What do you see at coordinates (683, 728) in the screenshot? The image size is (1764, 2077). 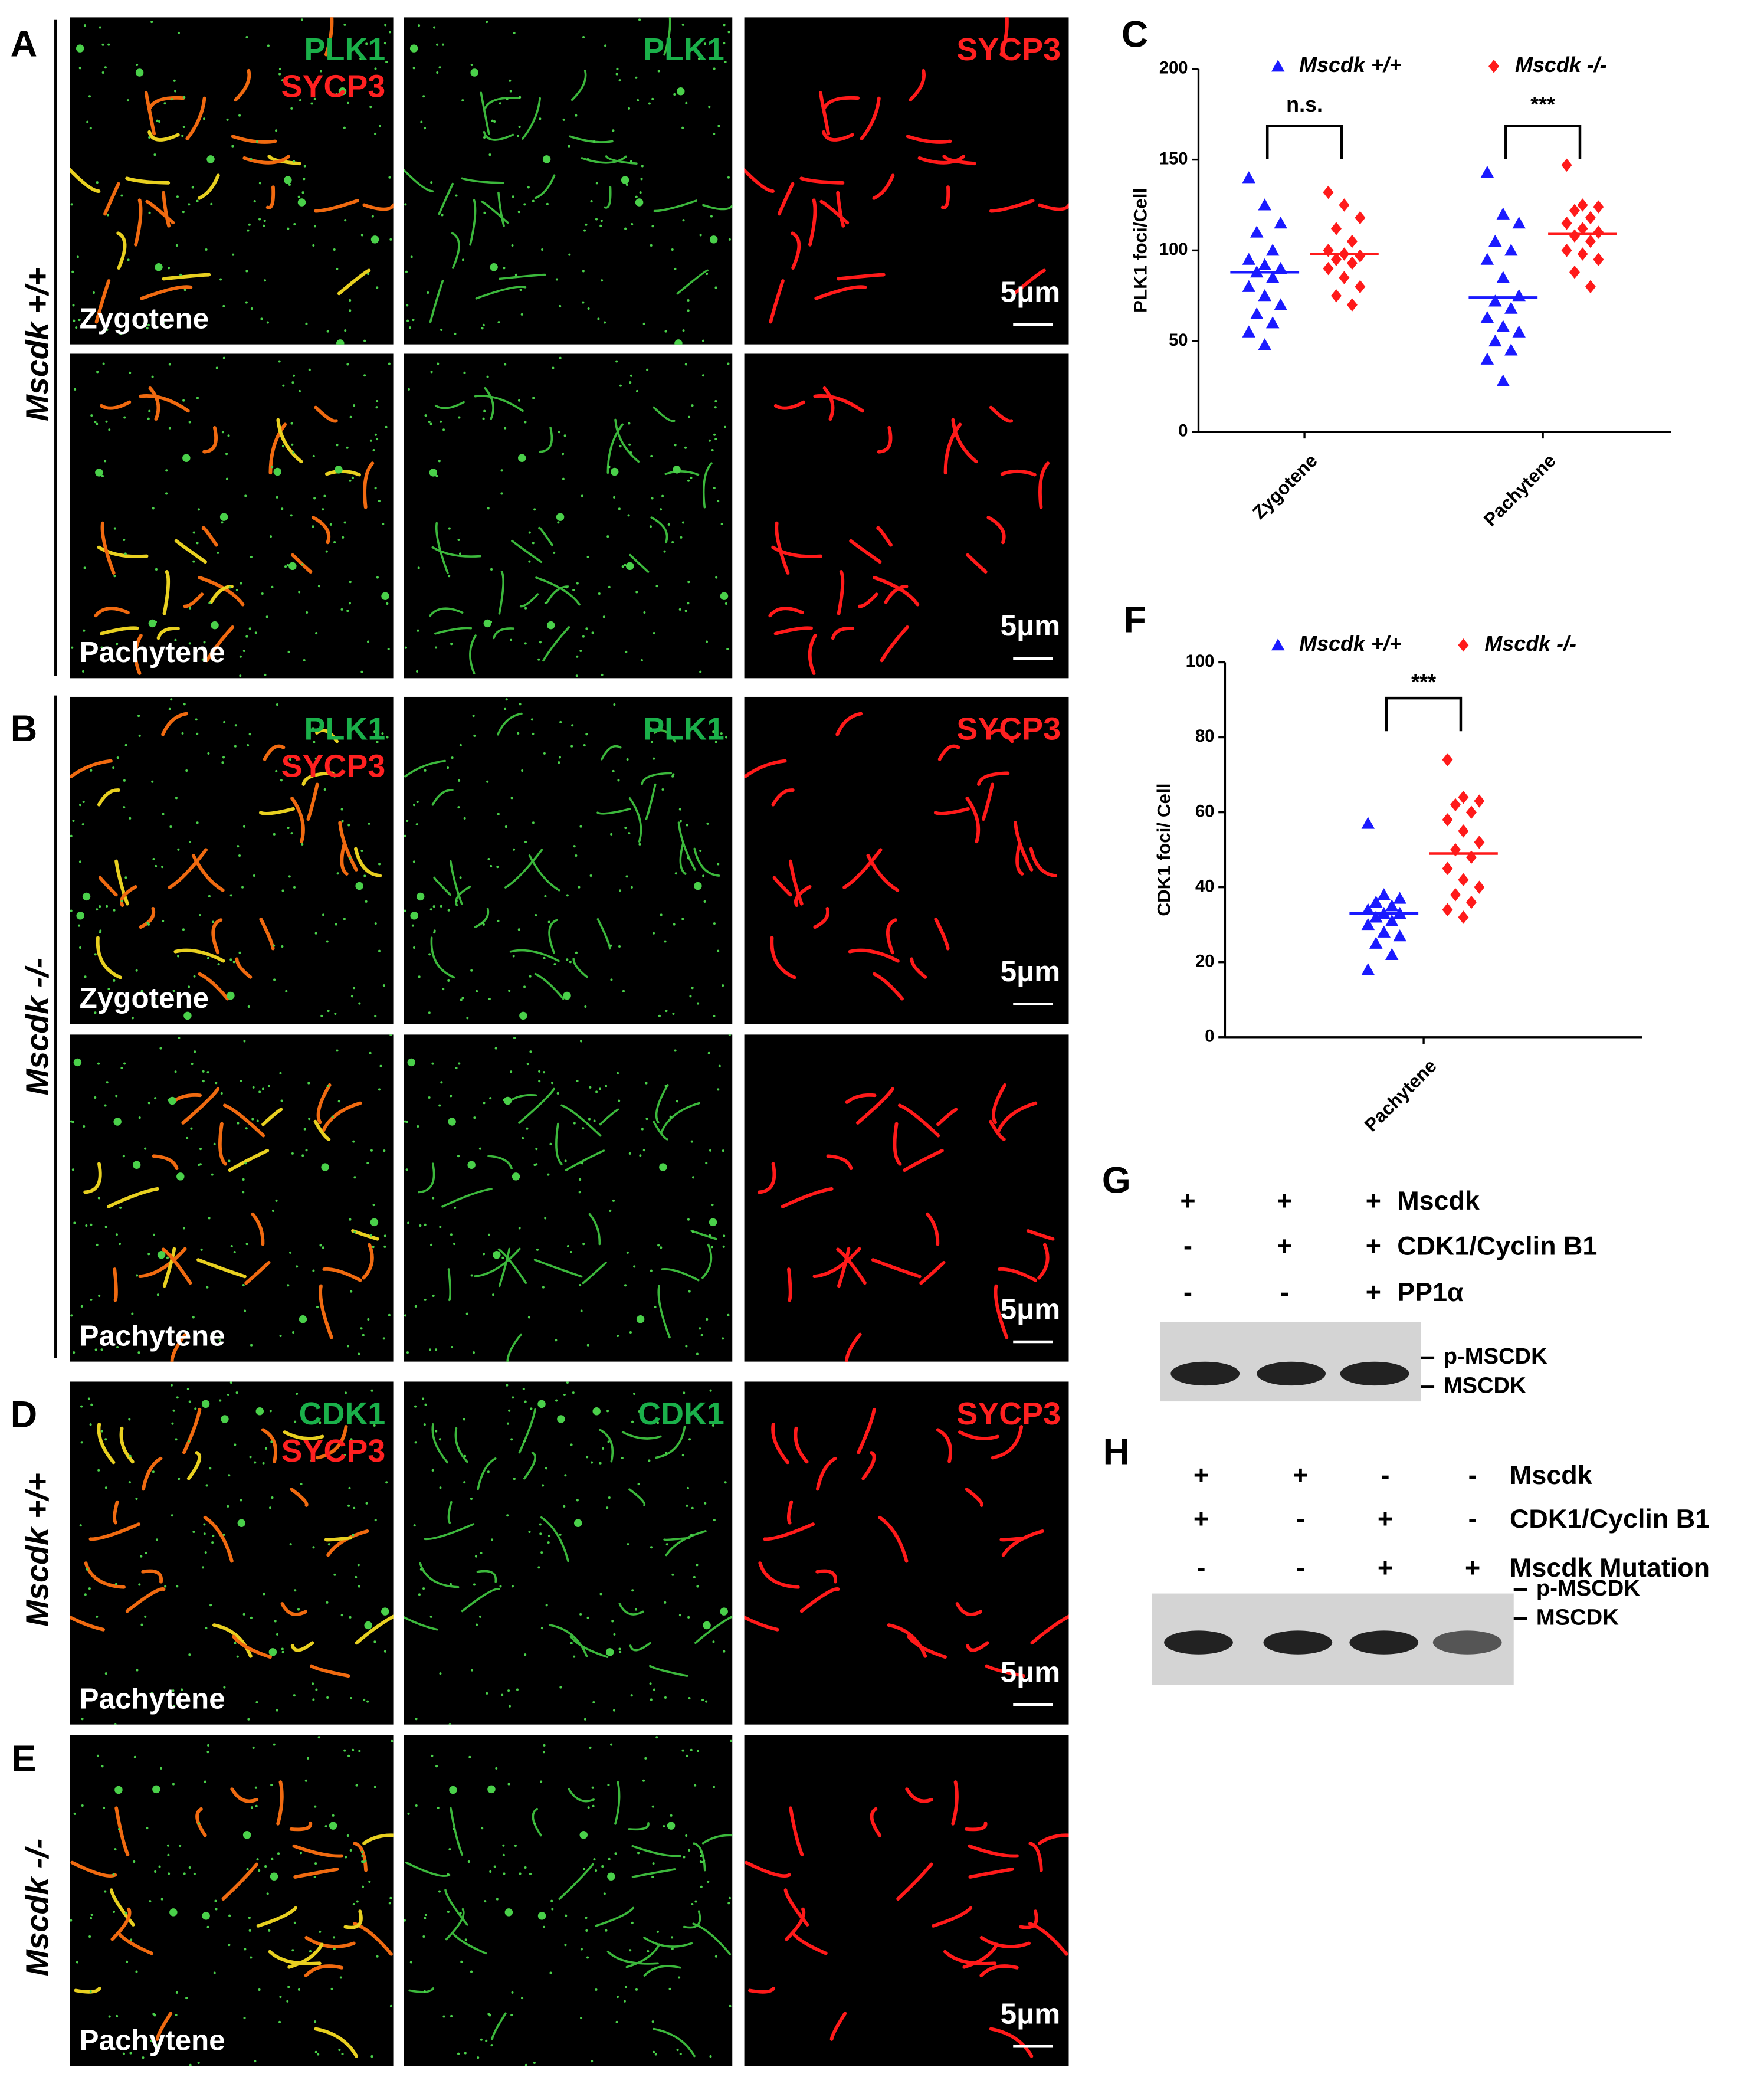 I see `channel-label: PLK1` at bounding box center [683, 728].